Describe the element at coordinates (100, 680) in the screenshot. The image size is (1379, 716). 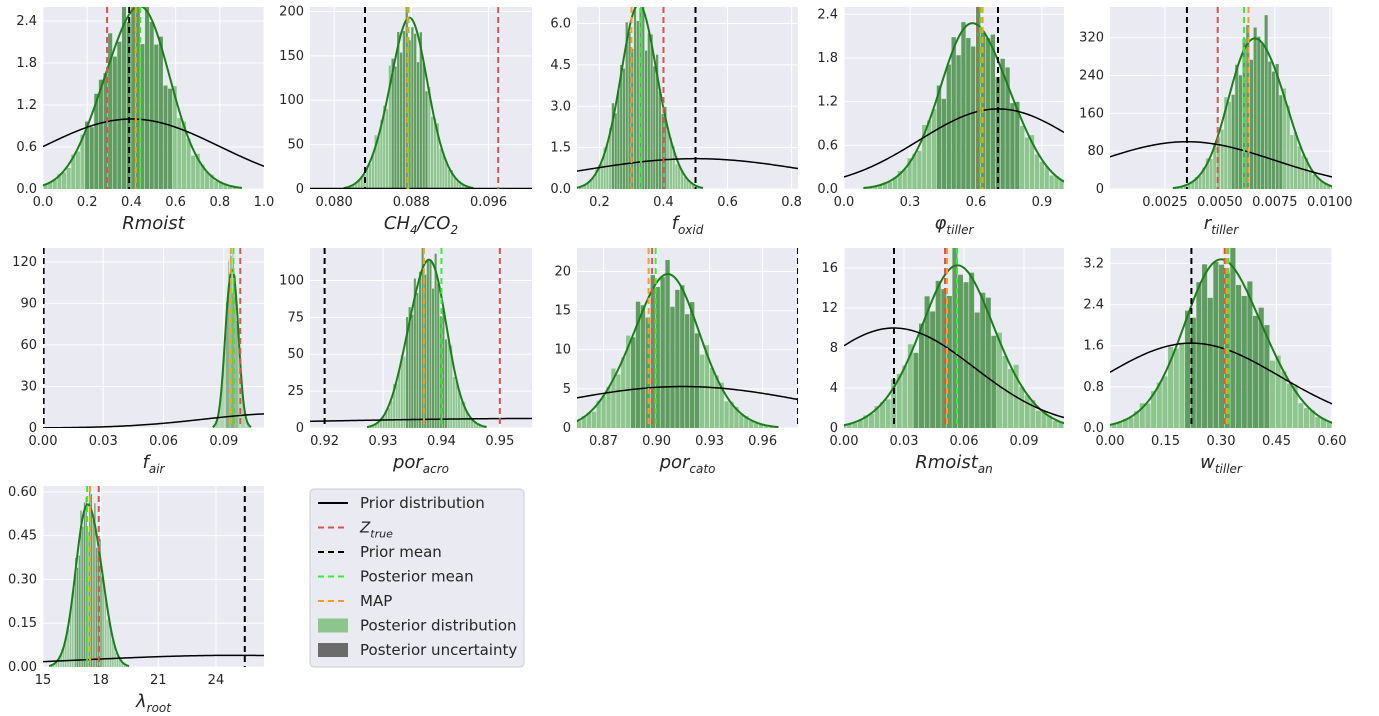
I see `x-tick-label: 18` at that location.